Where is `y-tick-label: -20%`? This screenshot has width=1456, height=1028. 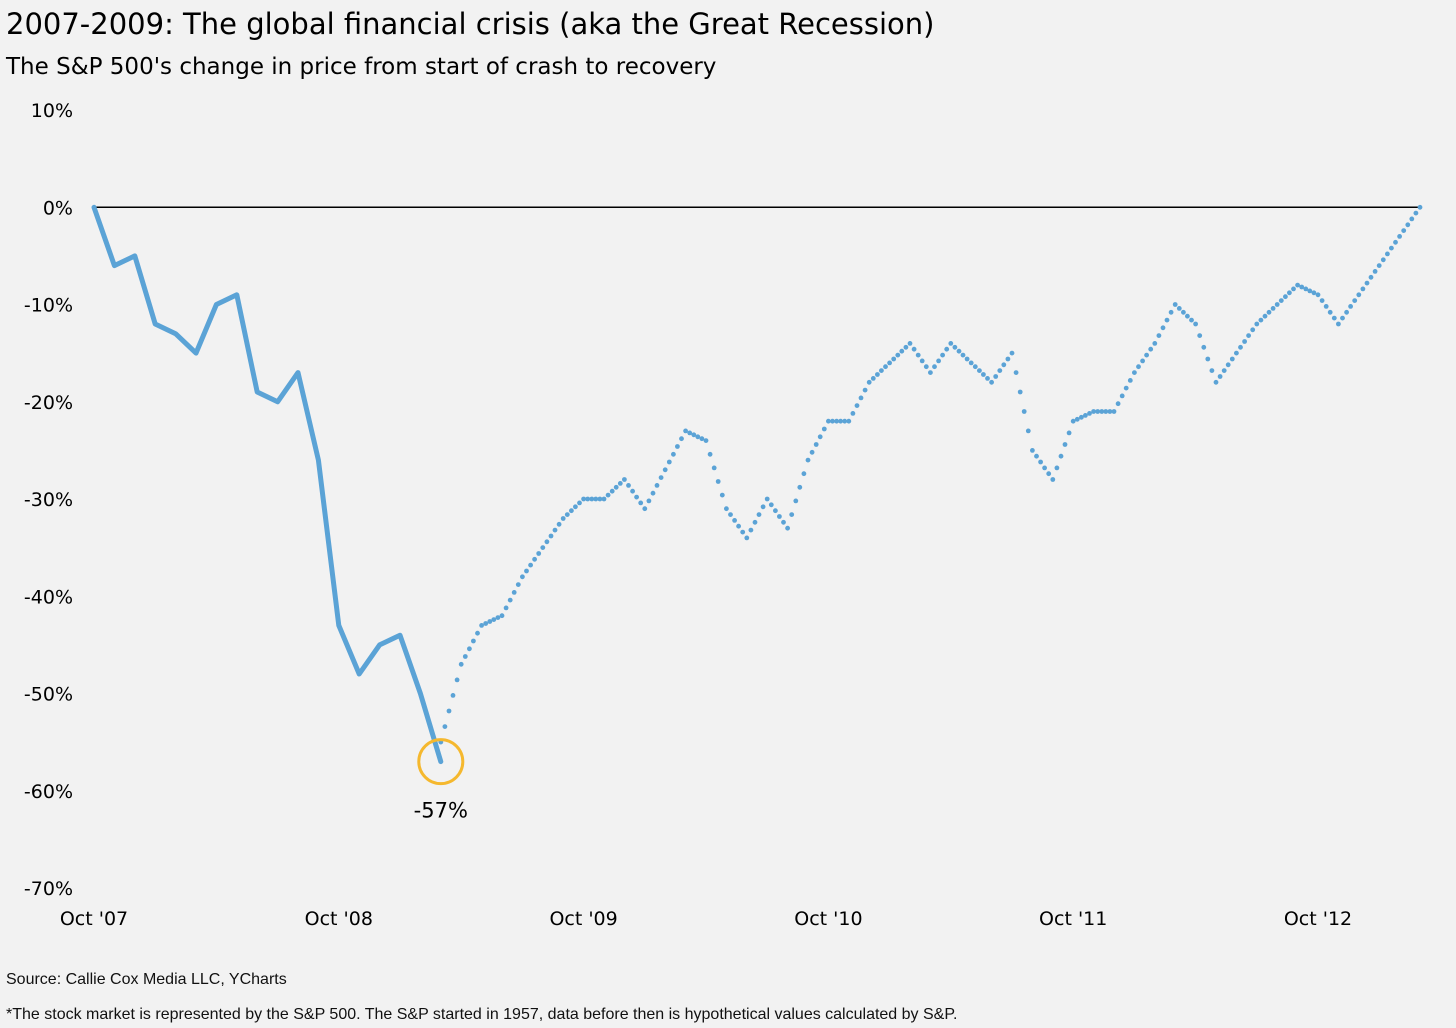 y-tick-label: -20% is located at coordinates (48, 403).